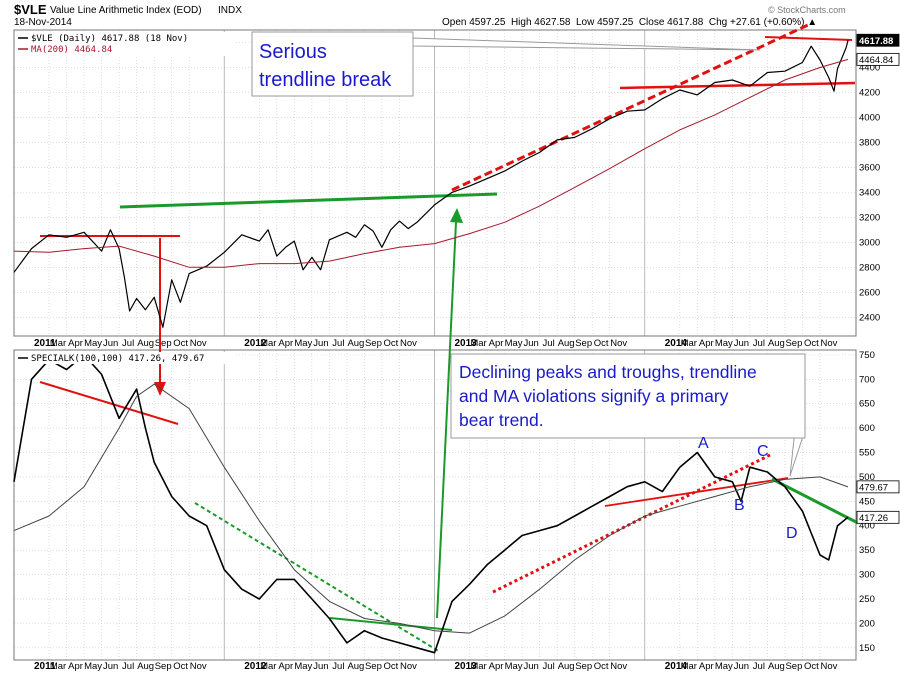 The height and width of the screenshot is (675, 900). What do you see at coordinates (869, 117) in the screenshot?
I see `y-tick-label: 4000` at bounding box center [869, 117].